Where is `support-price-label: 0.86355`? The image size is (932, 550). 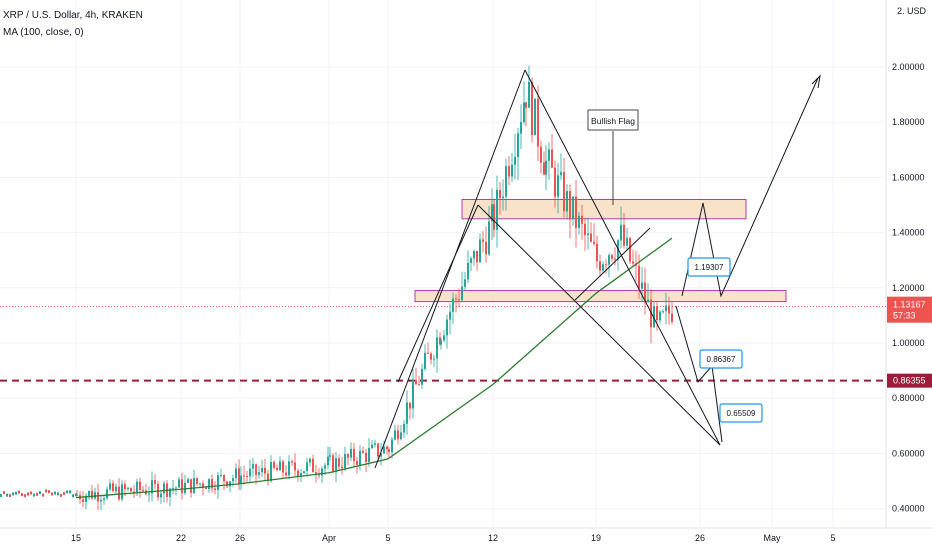
support-price-label: 0.86355 is located at coordinates (909, 381).